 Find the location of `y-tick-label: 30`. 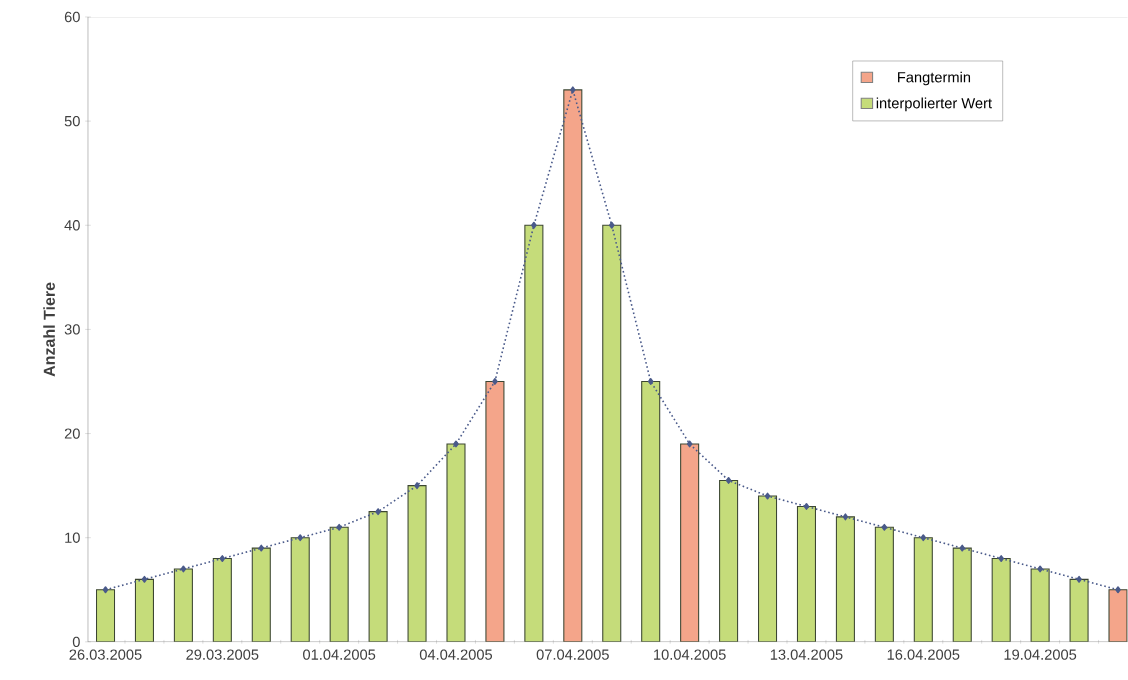

y-tick-label: 30 is located at coordinates (72, 329).